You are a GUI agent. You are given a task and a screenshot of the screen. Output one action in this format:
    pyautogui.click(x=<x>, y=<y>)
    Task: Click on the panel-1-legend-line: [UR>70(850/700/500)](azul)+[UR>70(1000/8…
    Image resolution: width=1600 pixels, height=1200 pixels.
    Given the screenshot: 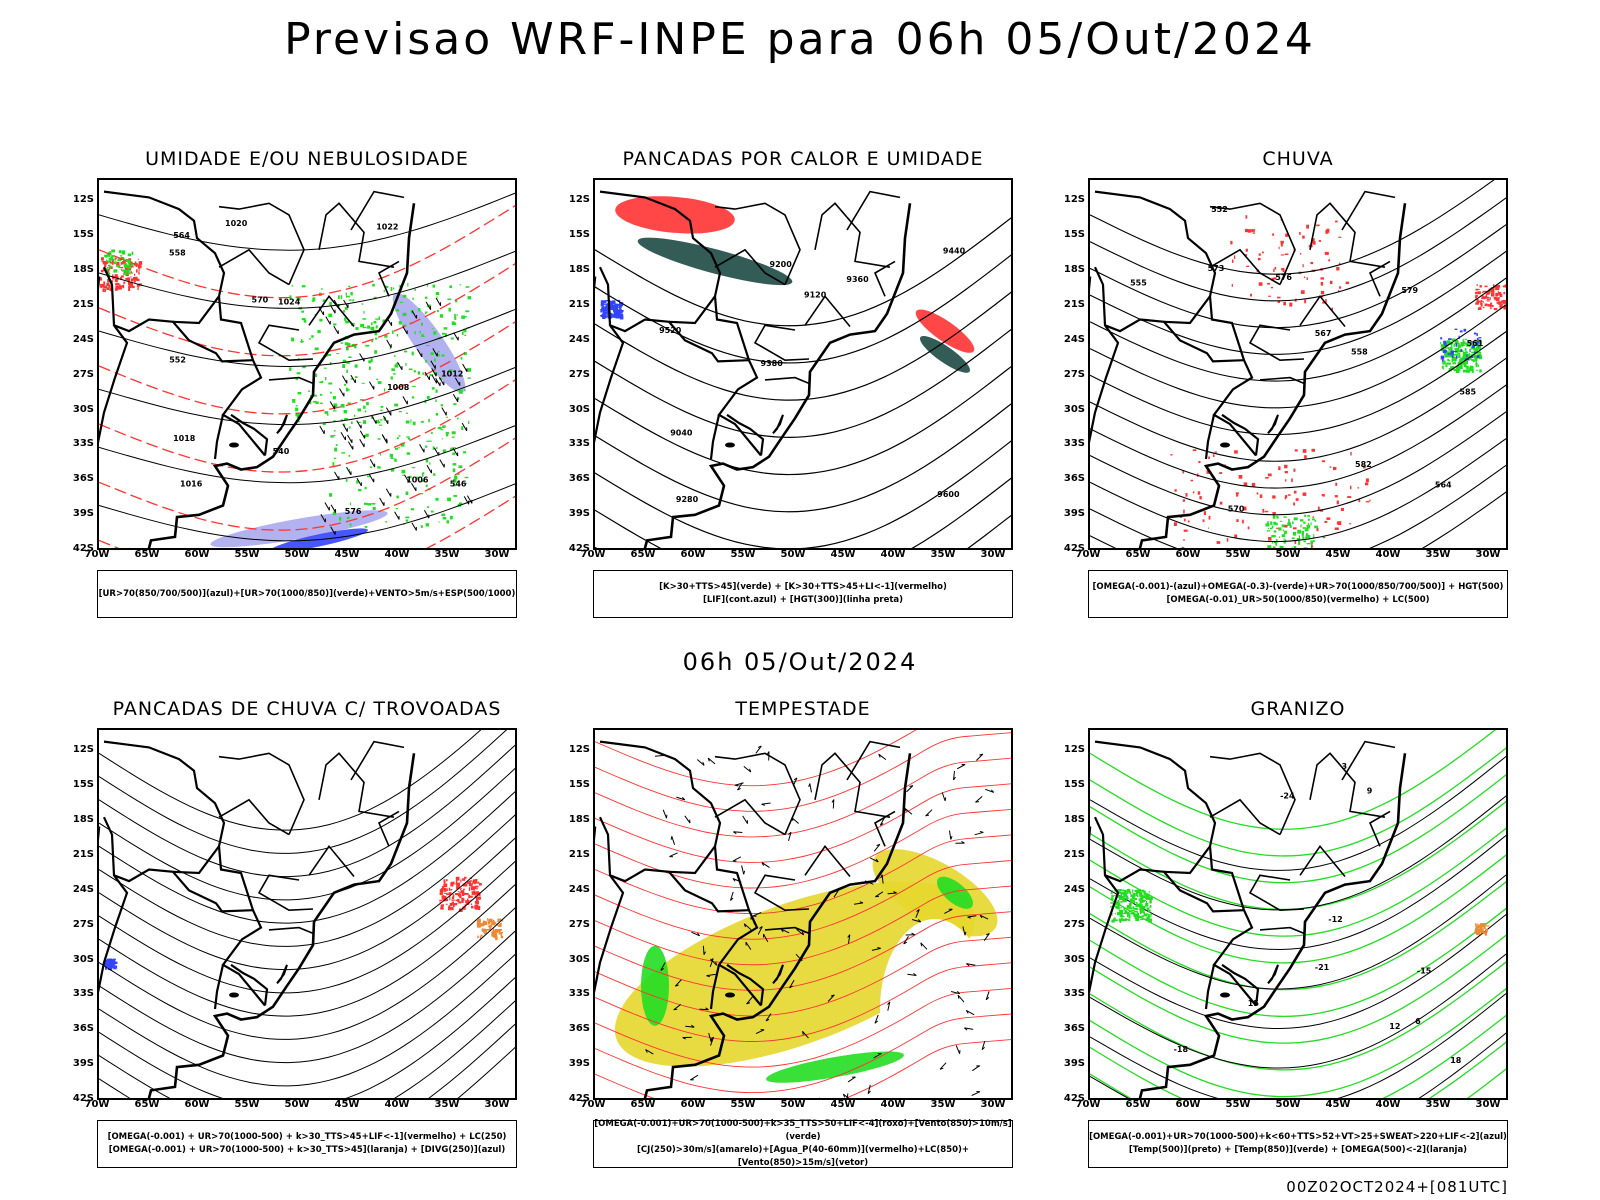 What is the action you would take?
    pyautogui.click(x=307, y=593)
    